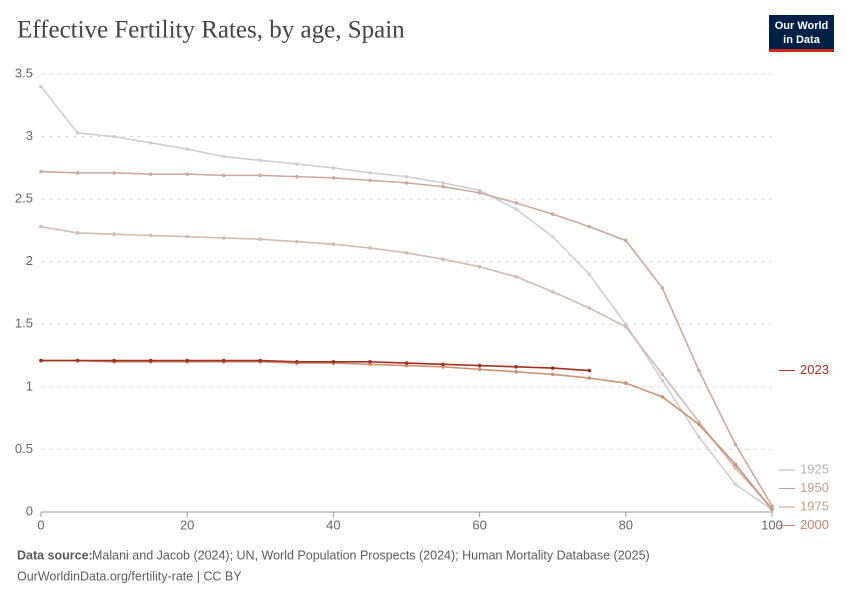 The image size is (850, 600). What do you see at coordinates (29, 260) in the screenshot?
I see `y-tick-label: 2` at bounding box center [29, 260].